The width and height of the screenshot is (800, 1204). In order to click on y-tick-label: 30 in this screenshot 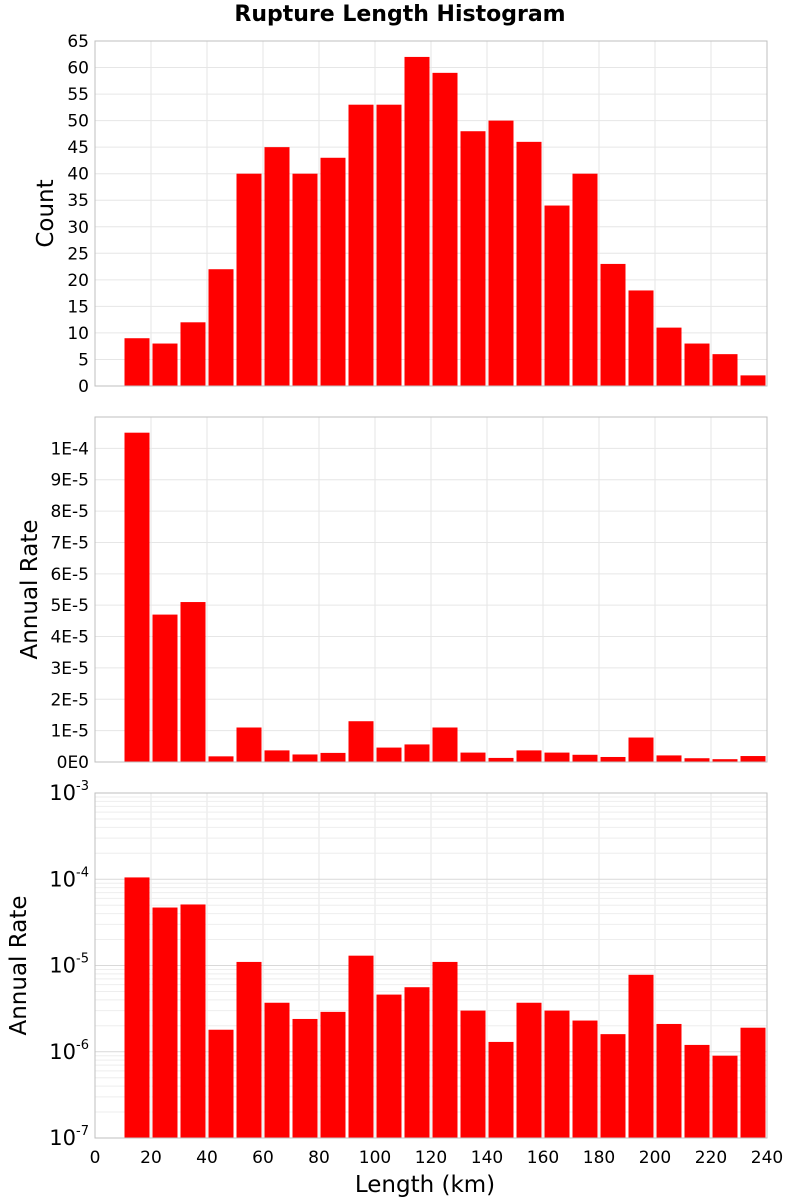, I will do `click(78, 228)`.